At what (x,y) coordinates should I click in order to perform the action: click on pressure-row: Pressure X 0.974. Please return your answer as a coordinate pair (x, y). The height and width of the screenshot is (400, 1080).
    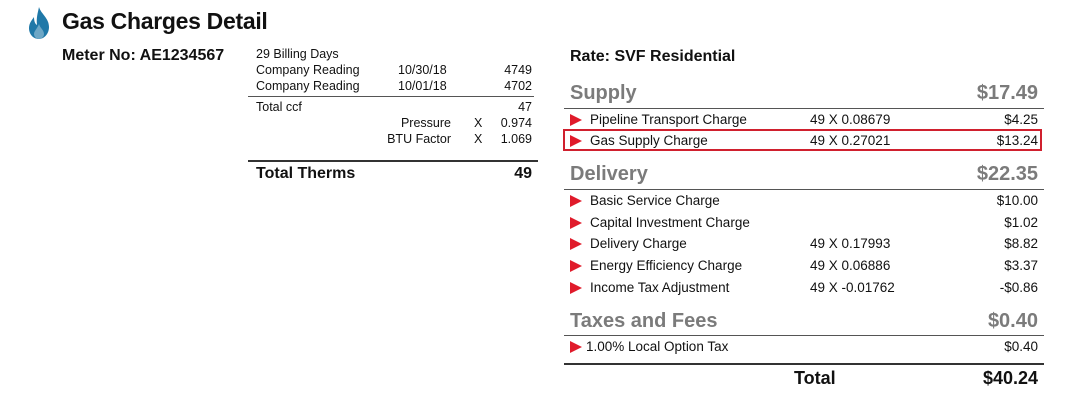
    Looking at the image, I should click on (395, 123).